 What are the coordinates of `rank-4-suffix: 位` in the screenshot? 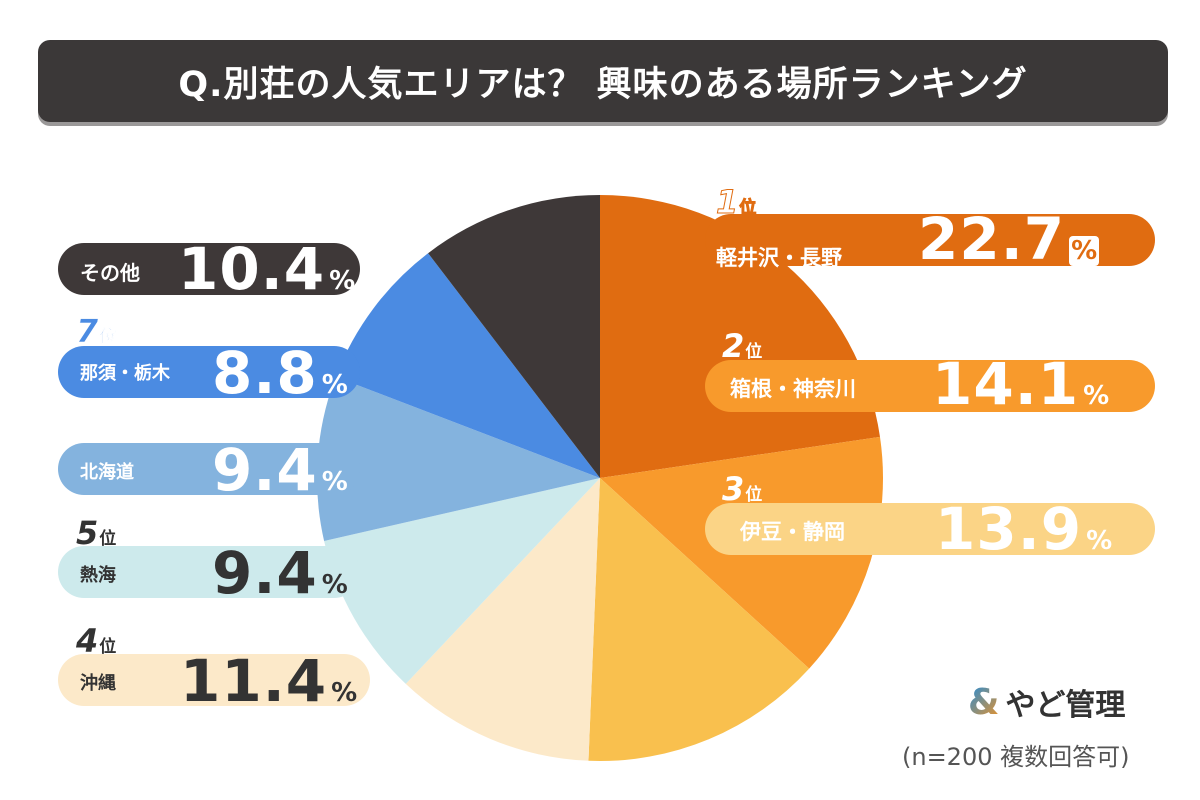 It's located at (108, 647).